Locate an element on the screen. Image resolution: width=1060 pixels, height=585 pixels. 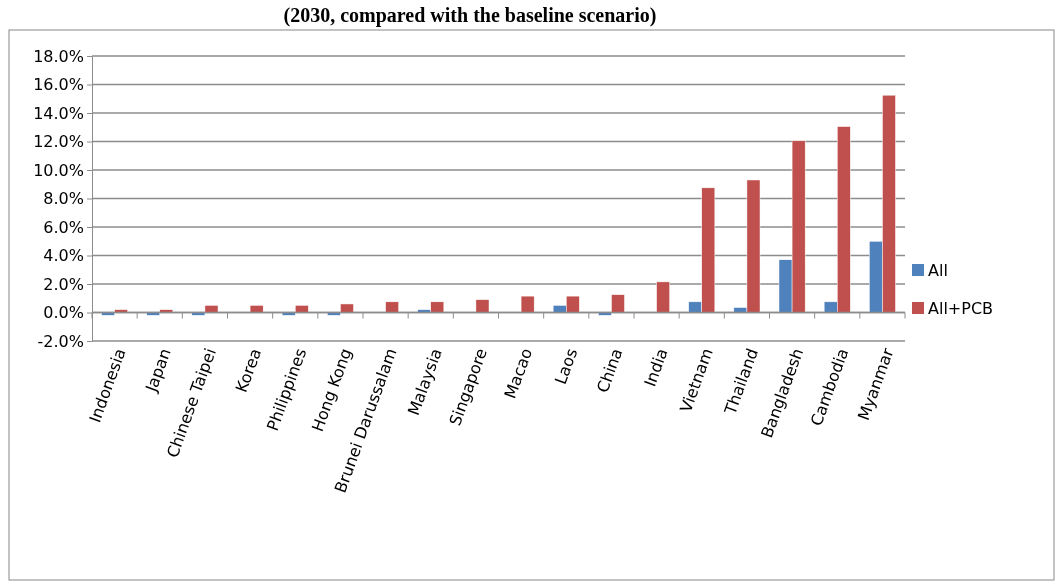
x-tick-label: Korea is located at coordinates (248, 370).